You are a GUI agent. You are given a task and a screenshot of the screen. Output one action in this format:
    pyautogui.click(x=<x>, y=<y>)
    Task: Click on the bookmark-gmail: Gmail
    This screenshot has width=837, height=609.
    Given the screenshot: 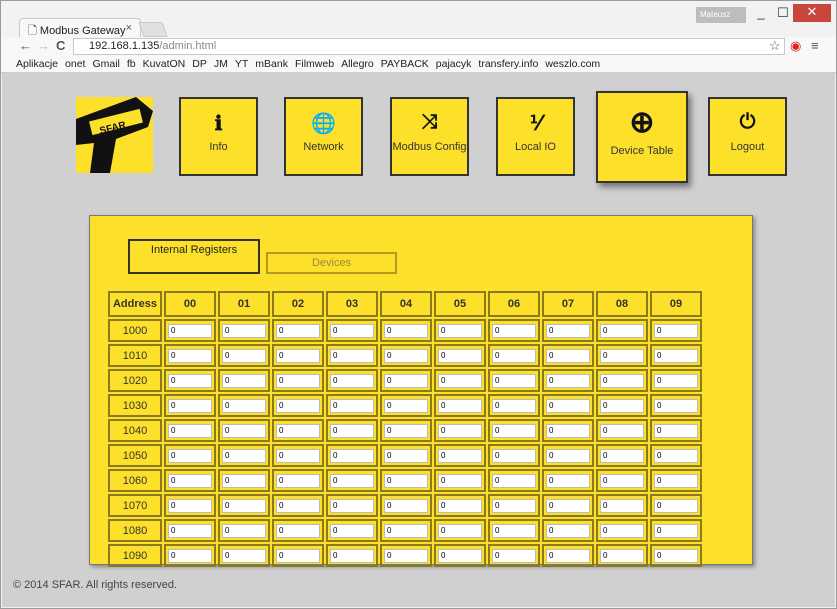 What is the action you would take?
    pyautogui.click(x=106, y=64)
    